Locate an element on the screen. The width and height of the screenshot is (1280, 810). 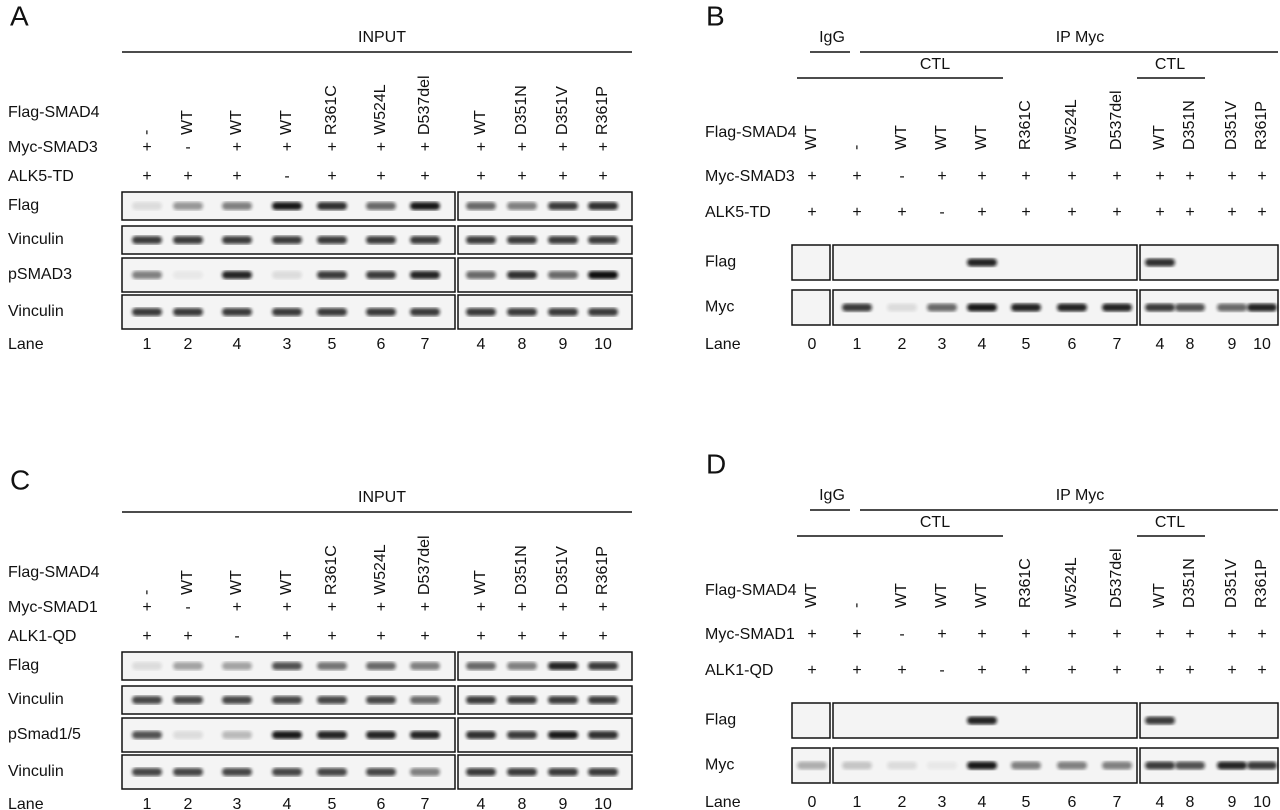
lane-number: 10 is located at coordinates (1262, 344).